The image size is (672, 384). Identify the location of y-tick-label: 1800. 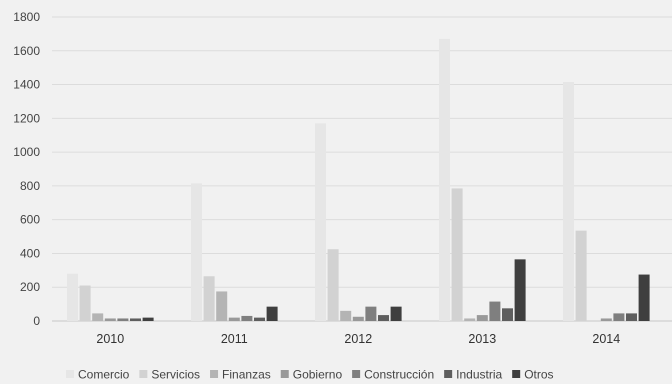
(26, 17).